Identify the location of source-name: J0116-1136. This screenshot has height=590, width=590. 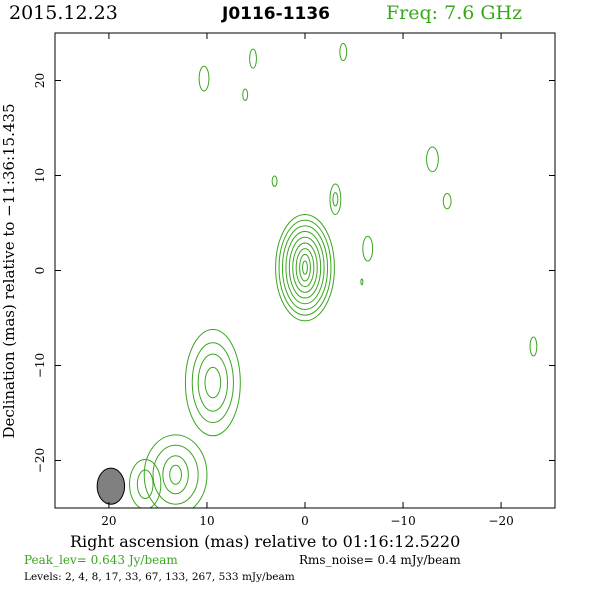
(276, 14).